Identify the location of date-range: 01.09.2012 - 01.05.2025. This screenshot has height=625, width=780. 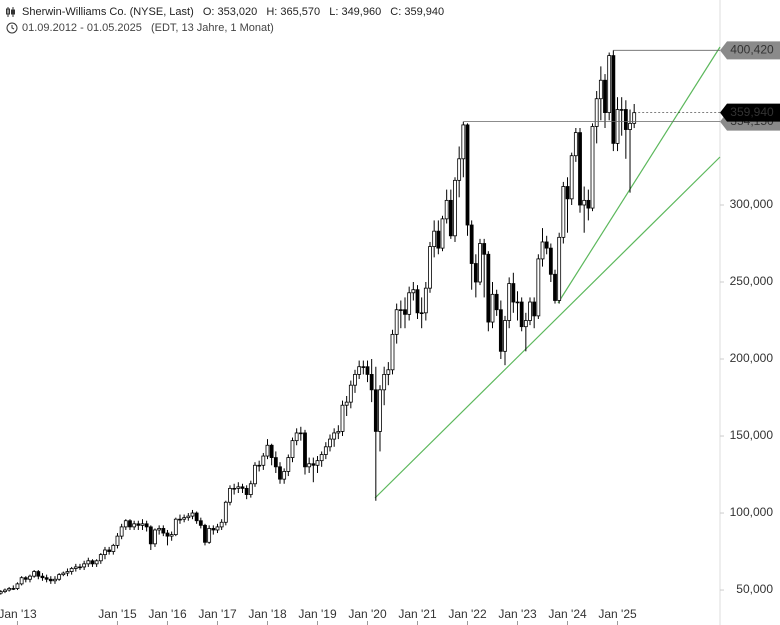
(82, 28).